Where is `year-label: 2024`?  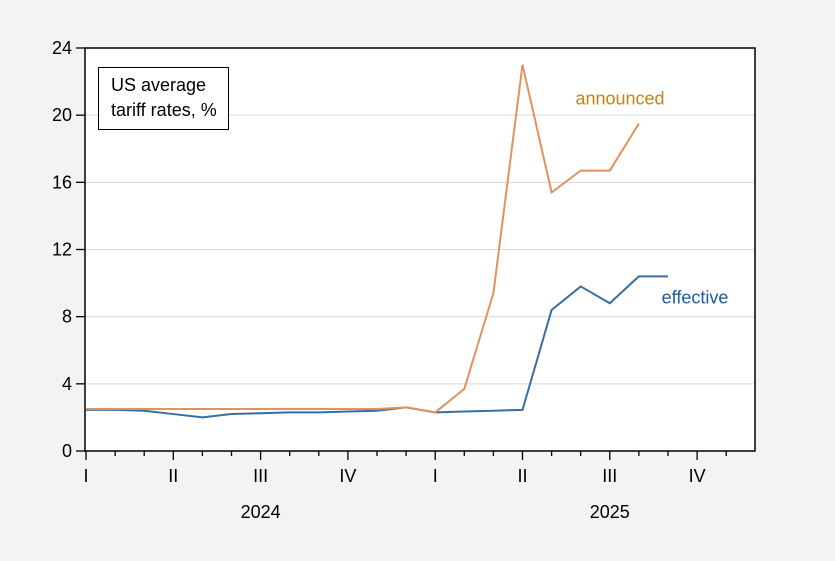
year-label: 2024 is located at coordinates (261, 512).